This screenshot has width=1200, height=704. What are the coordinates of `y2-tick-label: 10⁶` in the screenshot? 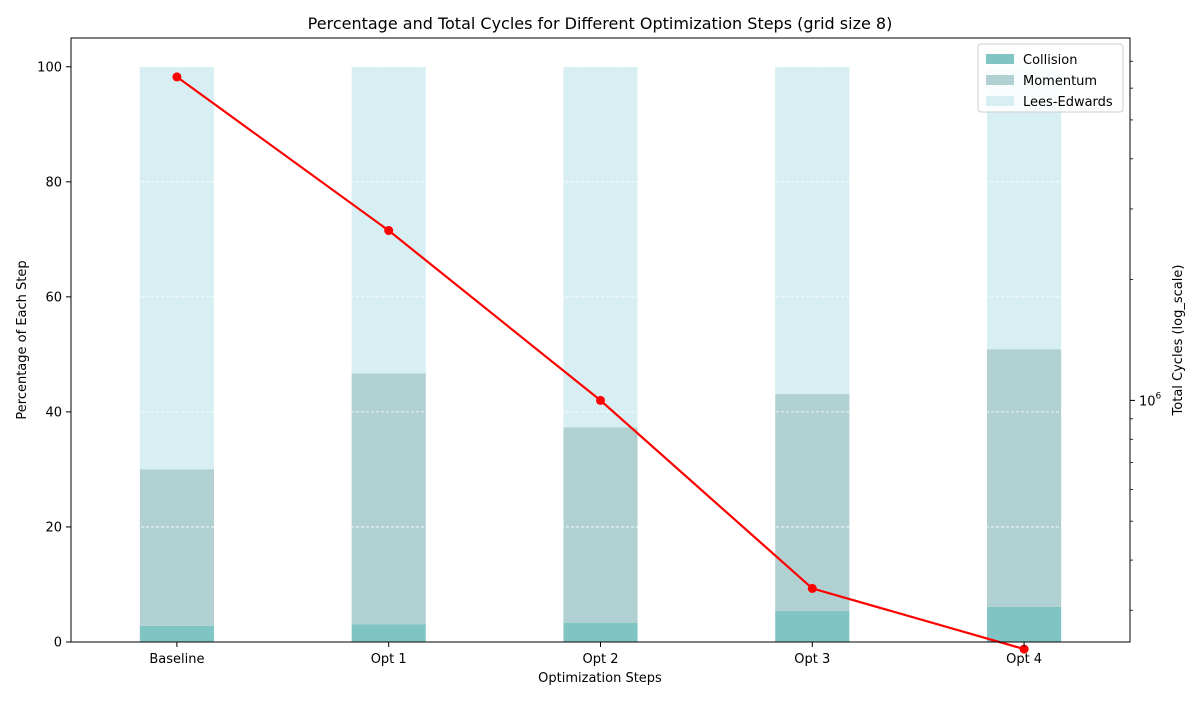 It's located at (1150, 400).